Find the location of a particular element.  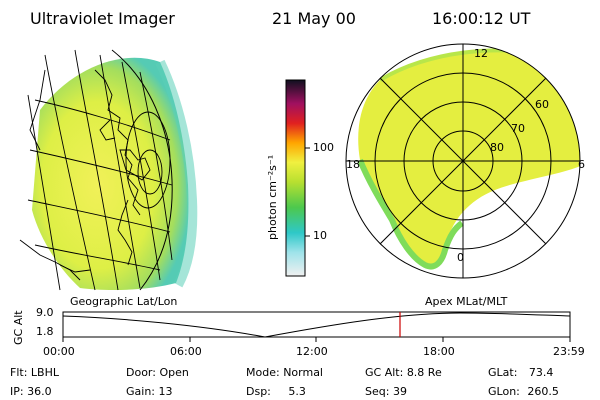

dsp-value: 5.3 is located at coordinates (297, 391).